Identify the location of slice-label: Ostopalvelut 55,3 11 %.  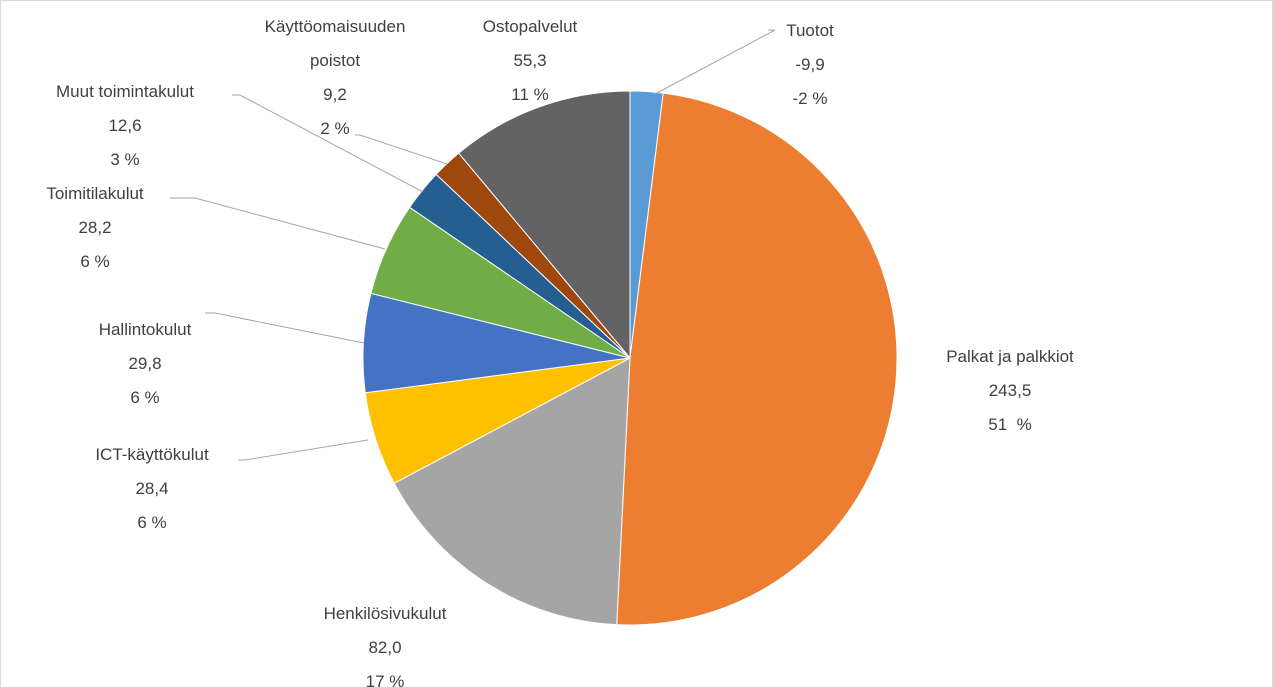
(530, 61).